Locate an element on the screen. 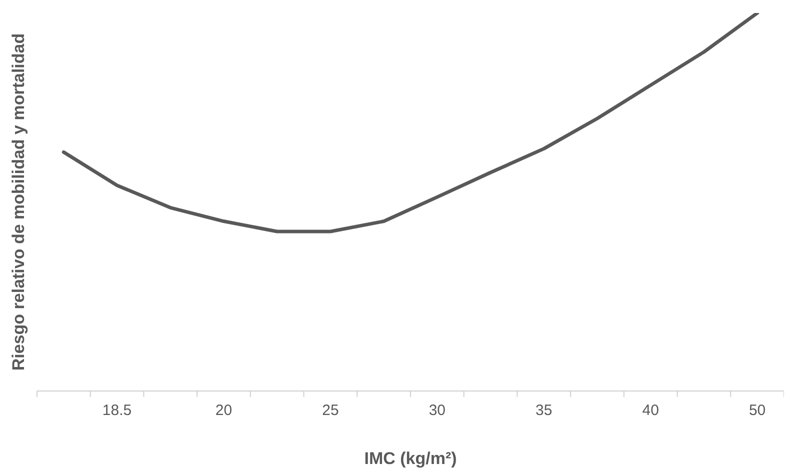 The height and width of the screenshot is (471, 792). x-axis-title: IMC (kg/m²) is located at coordinates (410, 458).